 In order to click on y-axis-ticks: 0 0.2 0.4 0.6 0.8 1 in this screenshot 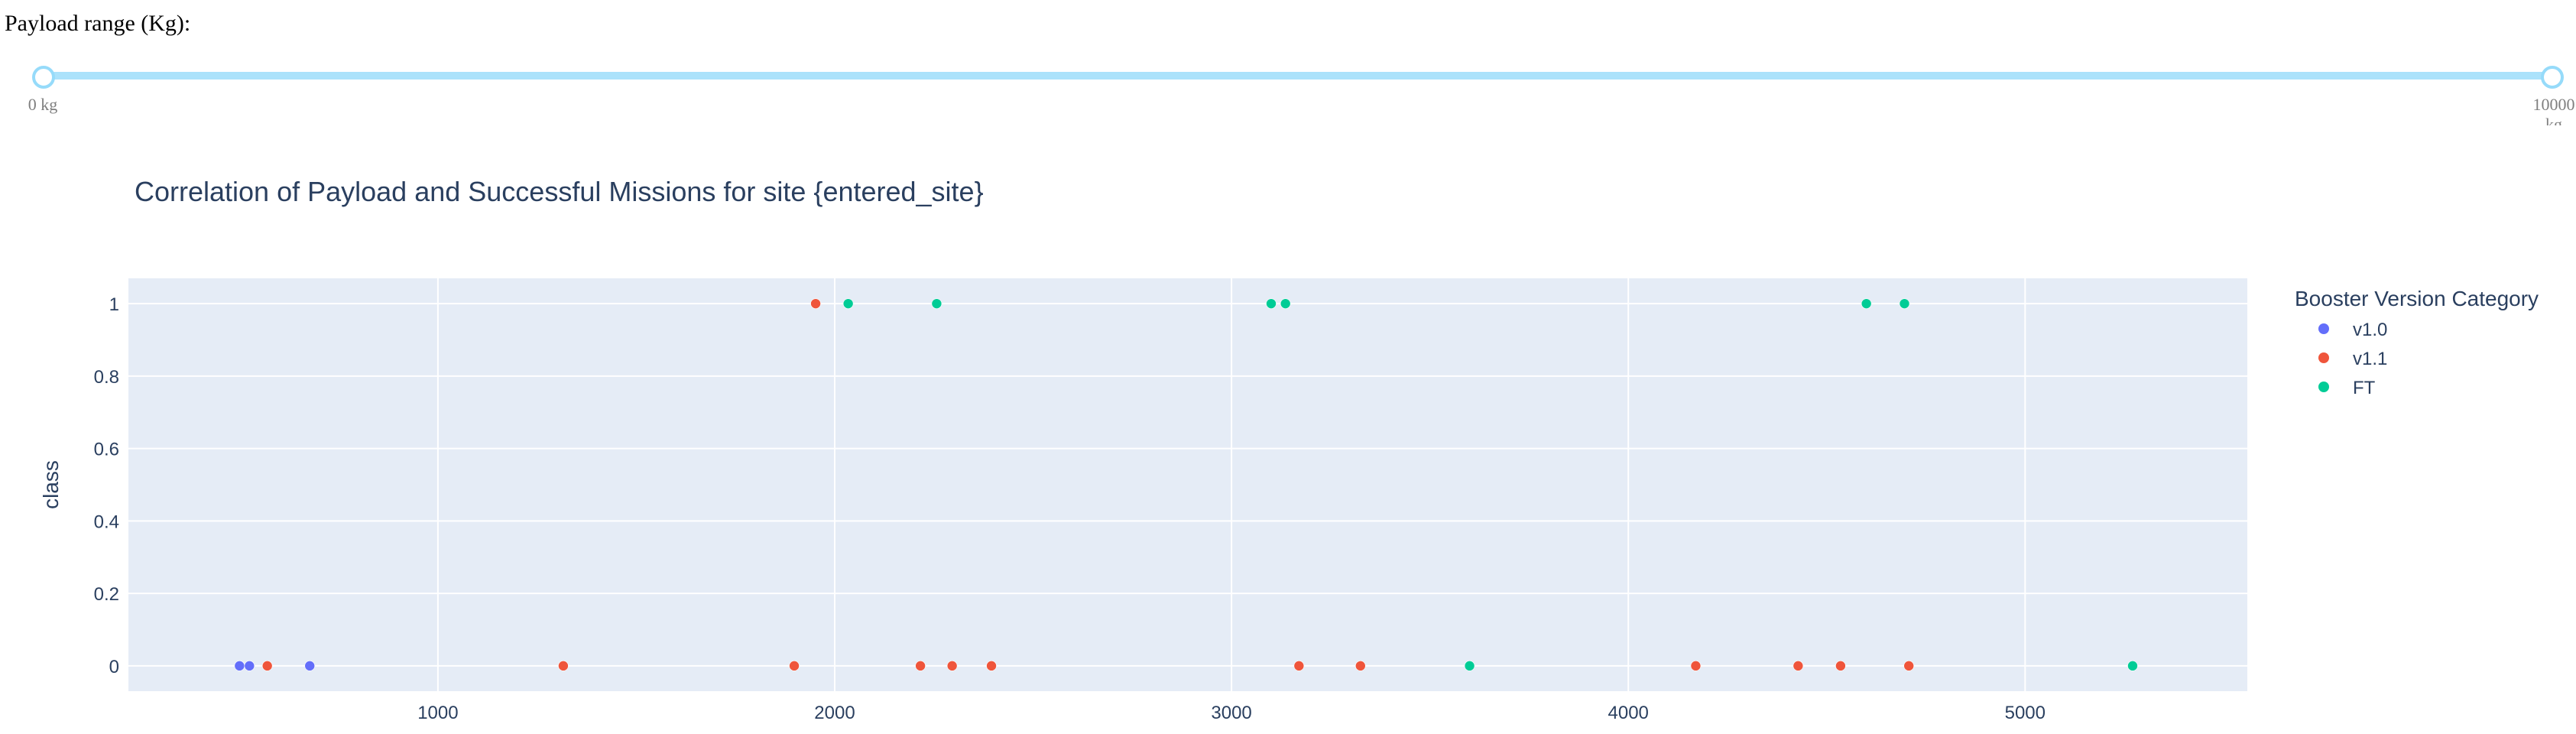, I will do `click(106, 485)`.